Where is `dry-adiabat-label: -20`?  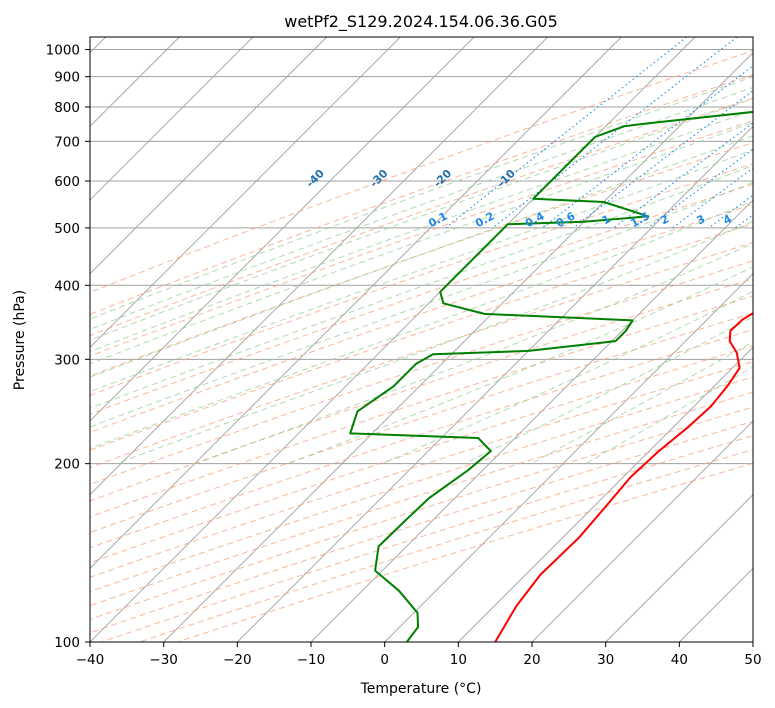 dry-adiabat-label: -20 is located at coordinates (442, 178).